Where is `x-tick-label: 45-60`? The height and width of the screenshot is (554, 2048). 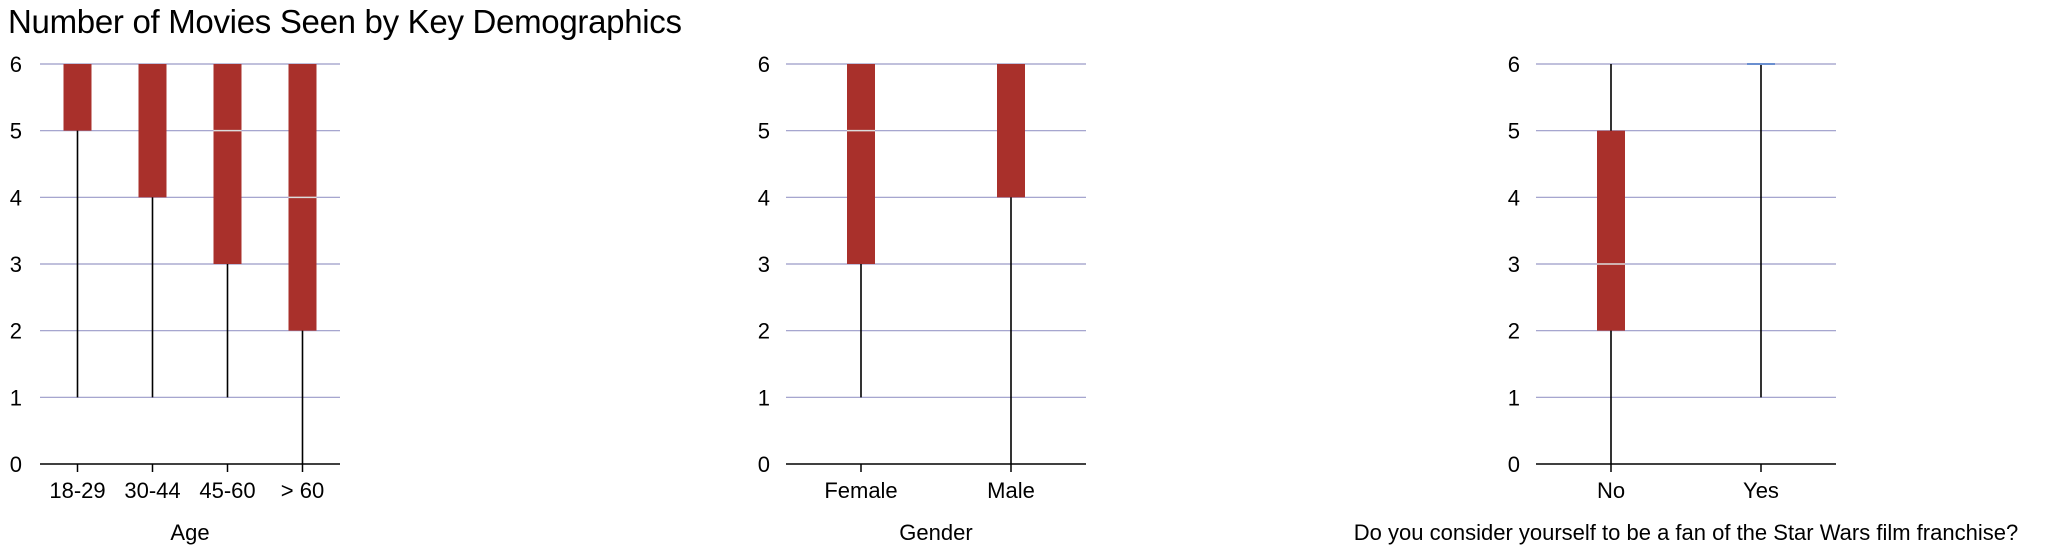
x-tick-label: 45-60 is located at coordinates (227, 490).